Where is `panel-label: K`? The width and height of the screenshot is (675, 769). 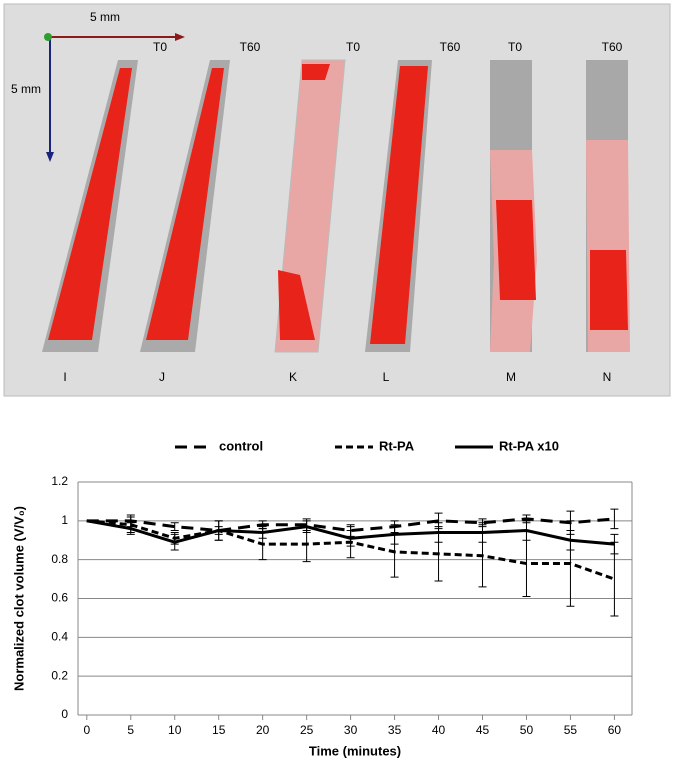 panel-label: K is located at coordinates (293, 377).